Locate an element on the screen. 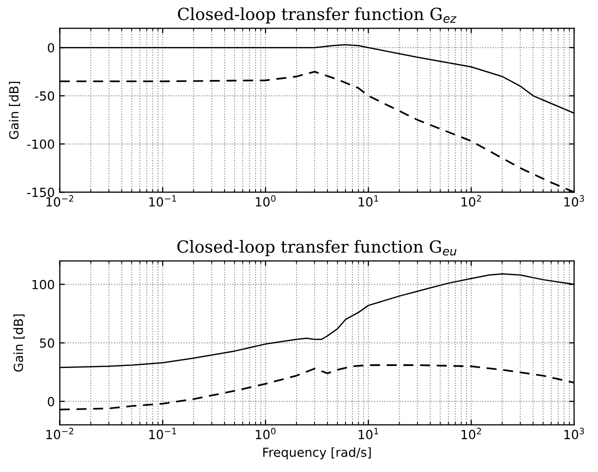 This screenshot has height=472, width=598. y-tick-label: 50 is located at coordinates (47, 343).